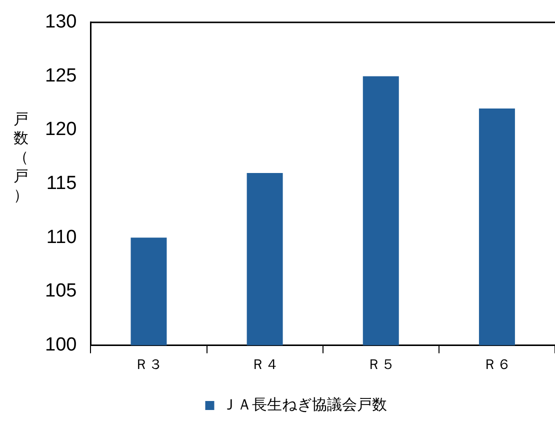 The height and width of the screenshot is (425, 555). Describe the element at coordinates (304, 404) in the screenshot. I see `legend-label: ＪＡ長生ねぎ協議会戸数` at that location.